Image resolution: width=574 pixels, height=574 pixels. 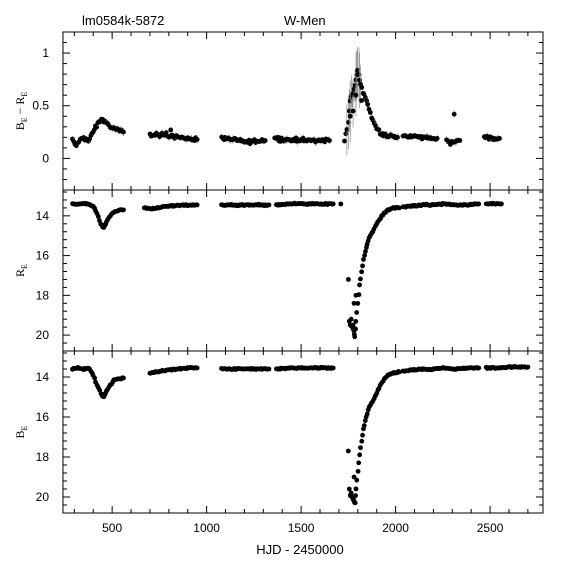 I want to click on ytick-label: 0, so click(x=45, y=158).